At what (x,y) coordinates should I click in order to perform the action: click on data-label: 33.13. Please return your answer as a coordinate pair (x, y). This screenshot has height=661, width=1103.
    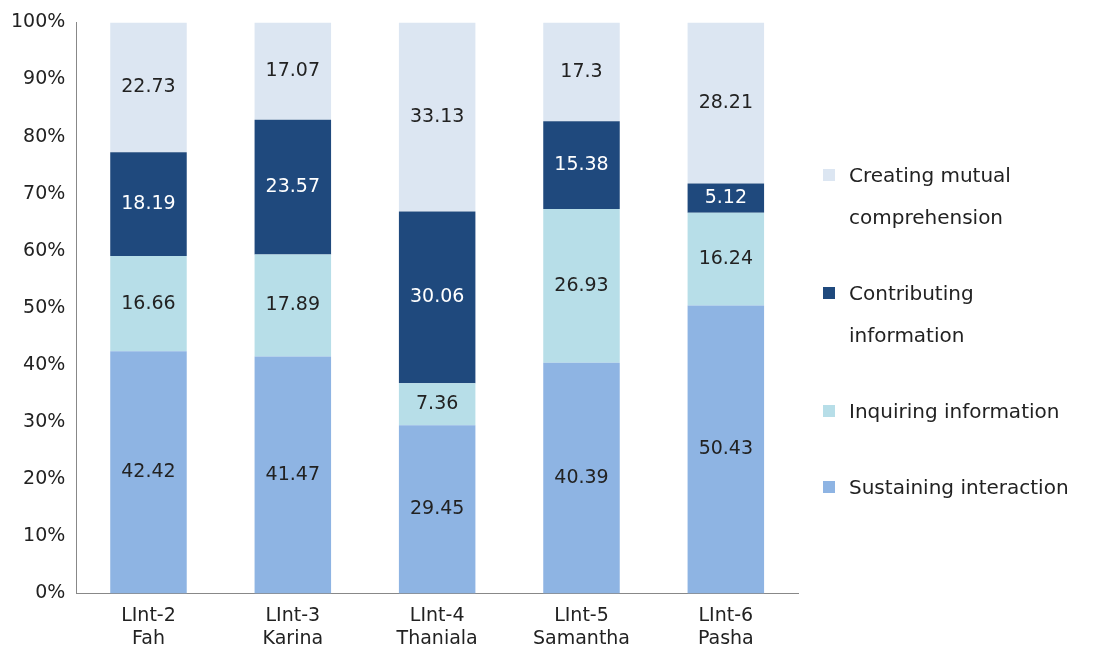
    Looking at the image, I should click on (437, 114).